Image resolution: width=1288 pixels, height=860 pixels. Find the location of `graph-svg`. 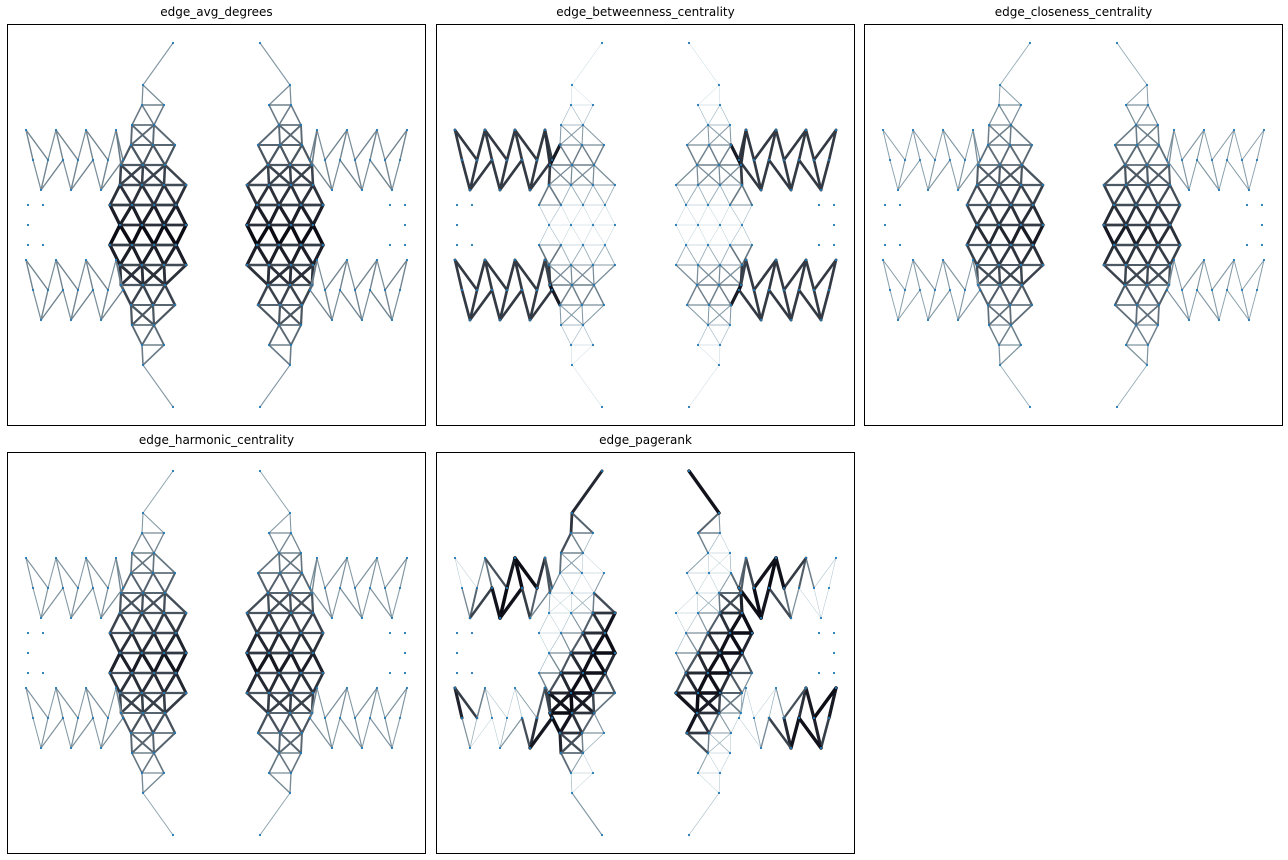

graph-svg is located at coordinates (645, 653).